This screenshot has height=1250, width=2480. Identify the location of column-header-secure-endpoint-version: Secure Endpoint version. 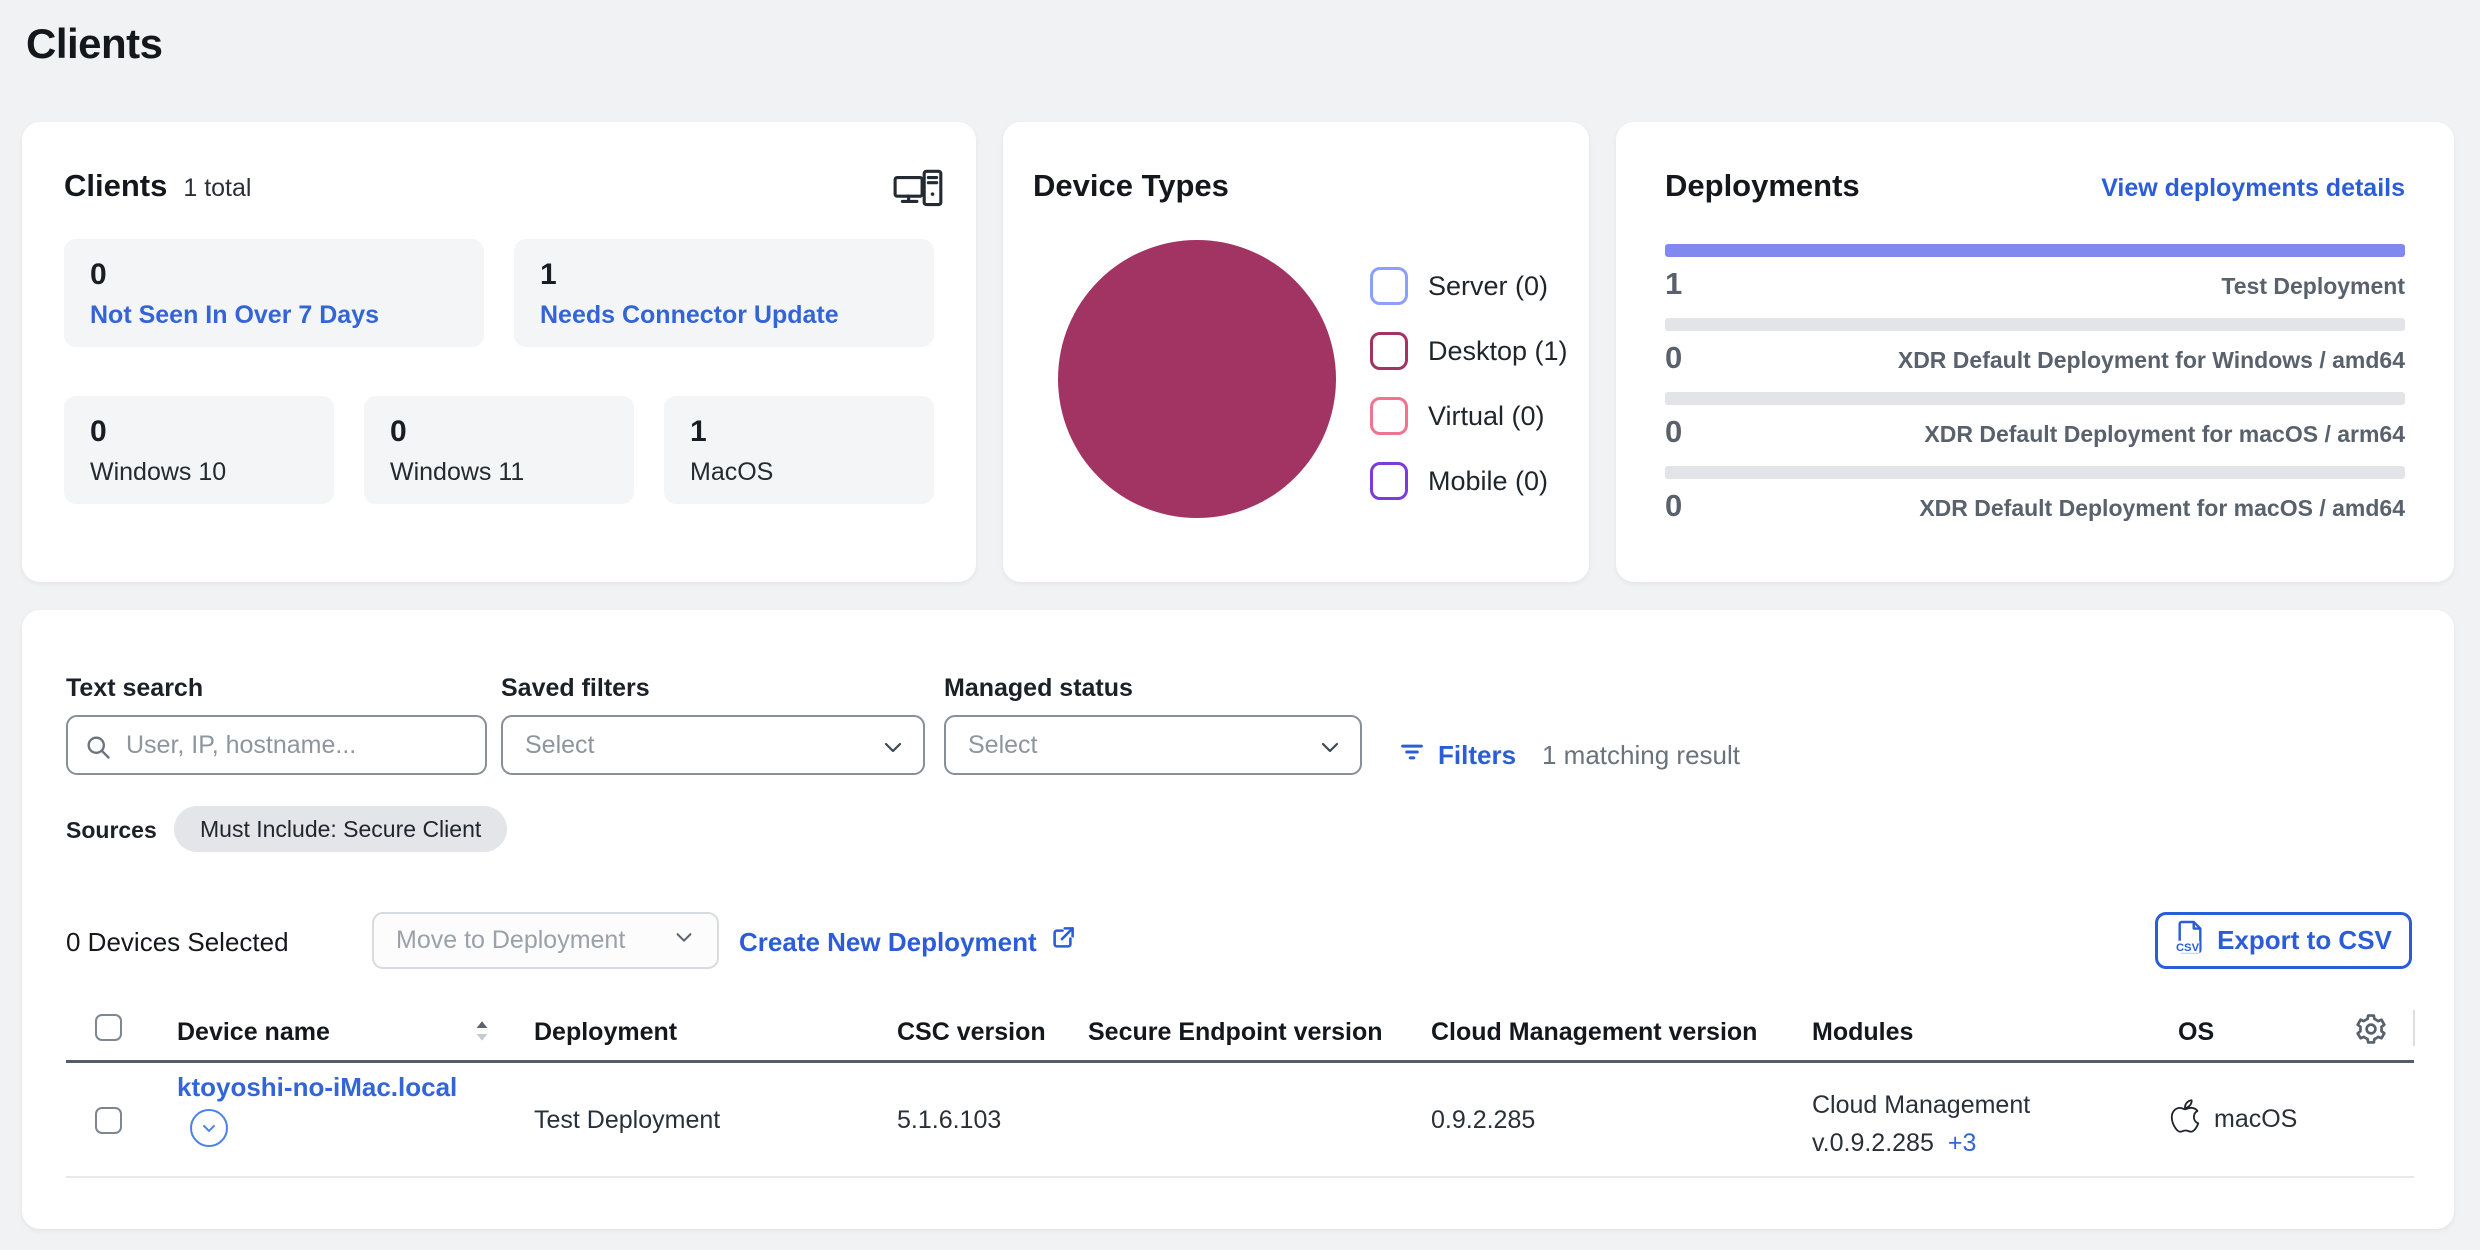
(1235, 1032).